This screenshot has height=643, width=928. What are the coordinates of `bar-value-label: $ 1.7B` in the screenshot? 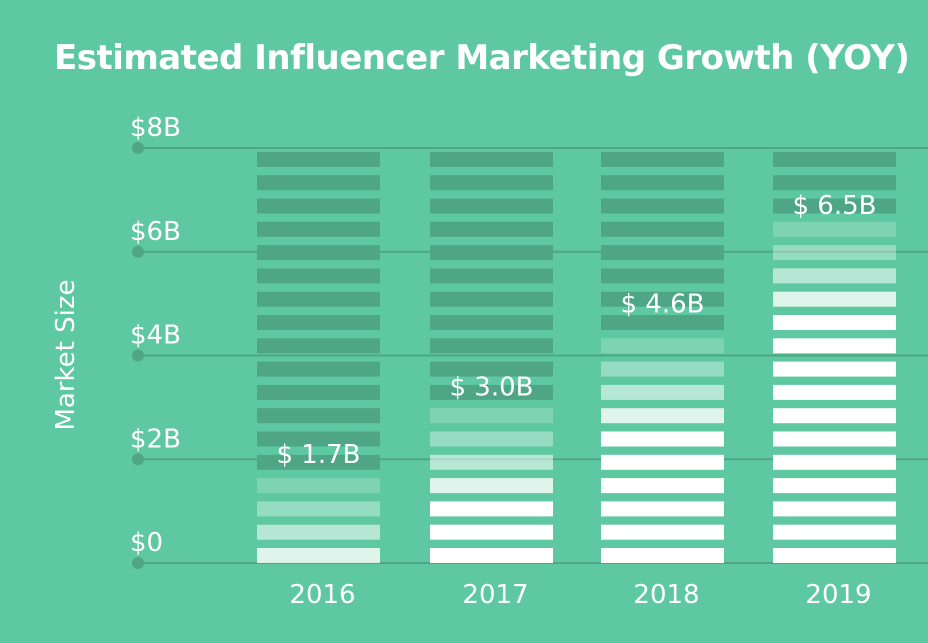 It's located at (319, 455).